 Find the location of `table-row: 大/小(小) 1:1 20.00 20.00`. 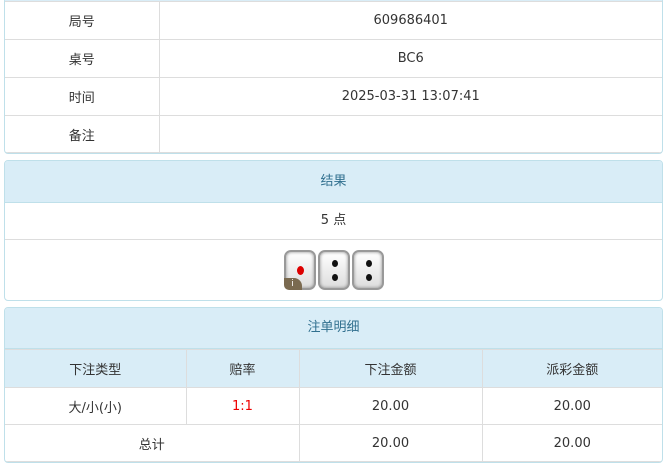

table-row: 大/小(小) 1:1 20.00 20.00 is located at coordinates (333, 406).